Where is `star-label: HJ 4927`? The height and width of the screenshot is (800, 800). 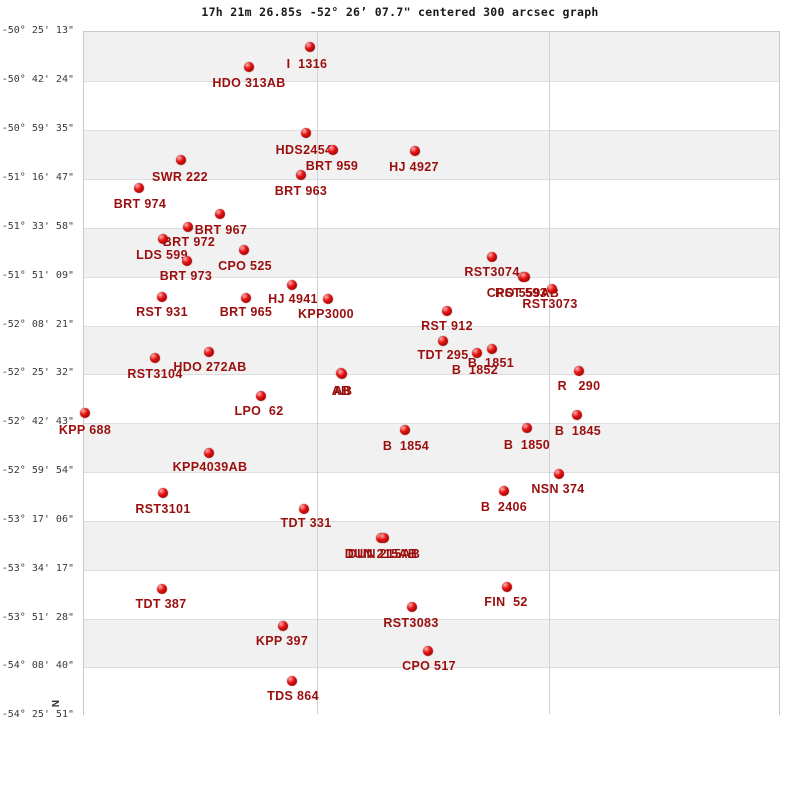 star-label: HJ 4927 is located at coordinates (414, 167).